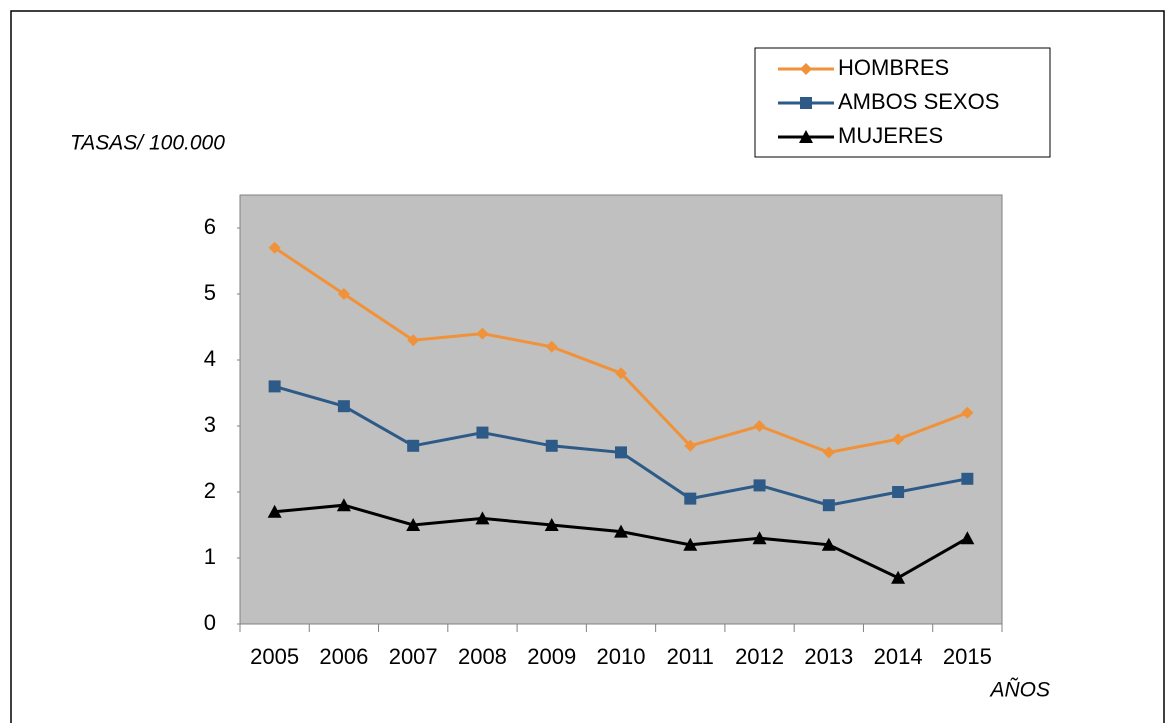 This screenshot has height=723, width=1173. Describe the element at coordinates (482, 656) in the screenshot. I see `x-tick-label: 2008` at that location.